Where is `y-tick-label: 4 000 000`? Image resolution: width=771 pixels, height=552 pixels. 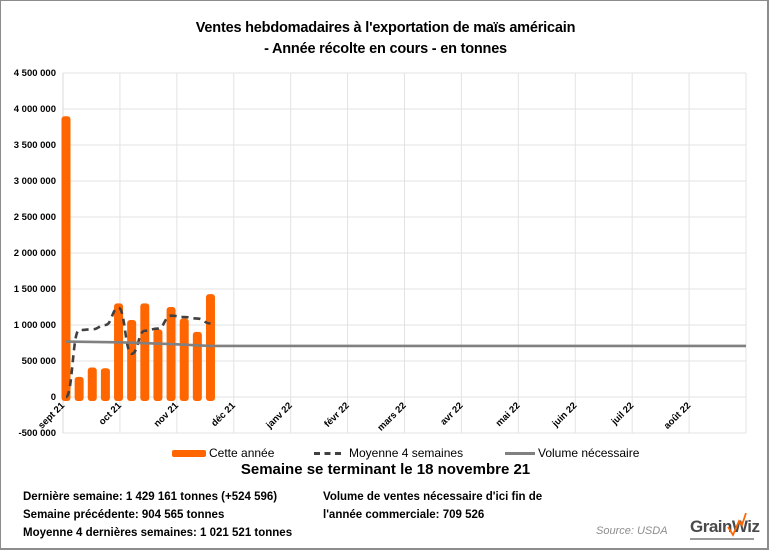 y-tick-label: 4 000 000 is located at coordinates (35, 109).